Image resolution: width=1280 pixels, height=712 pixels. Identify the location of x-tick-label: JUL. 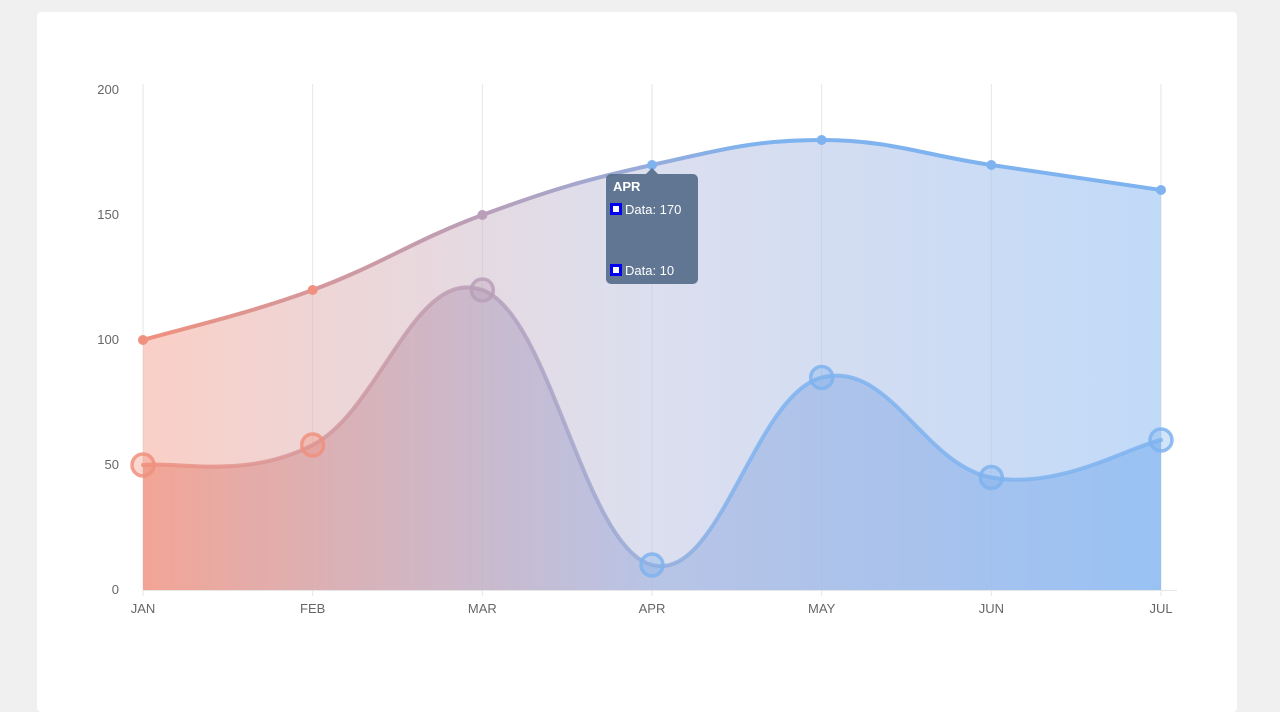
(1160, 608).